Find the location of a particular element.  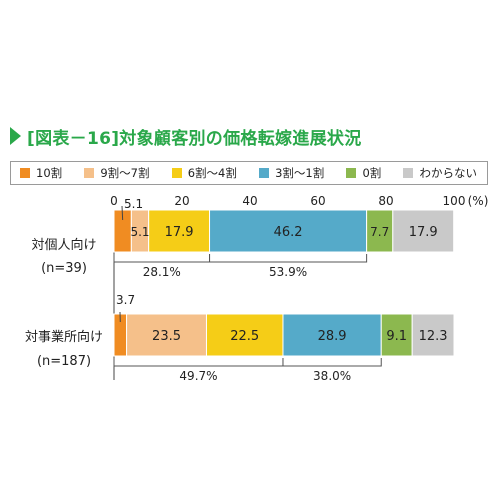

x-tick-label: 100 is located at coordinates (454, 201).